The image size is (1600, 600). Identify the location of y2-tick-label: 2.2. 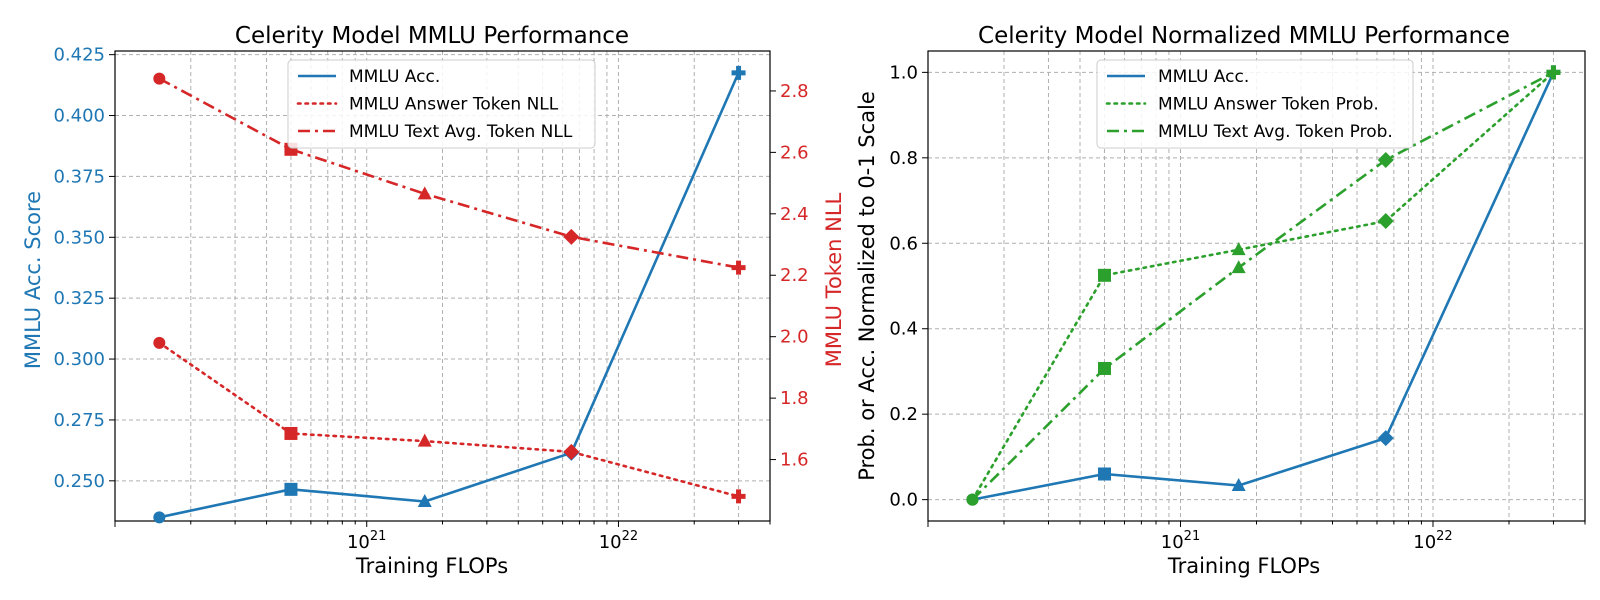
(794, 275).